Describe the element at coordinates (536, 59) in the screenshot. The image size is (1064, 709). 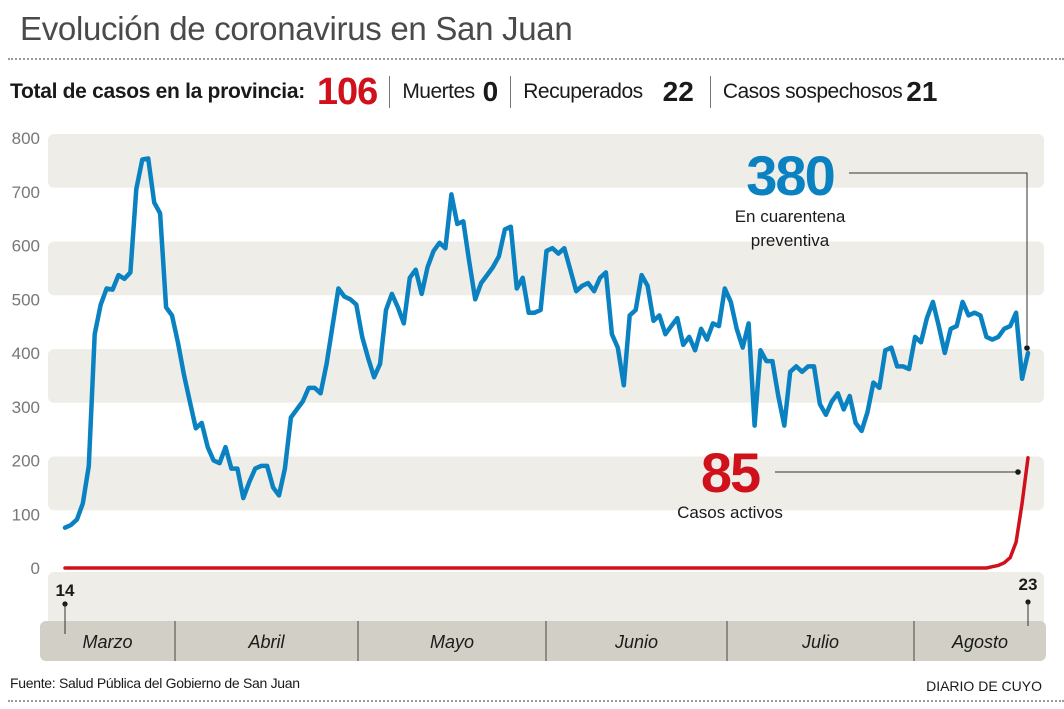
I see `title-divider` at that location.